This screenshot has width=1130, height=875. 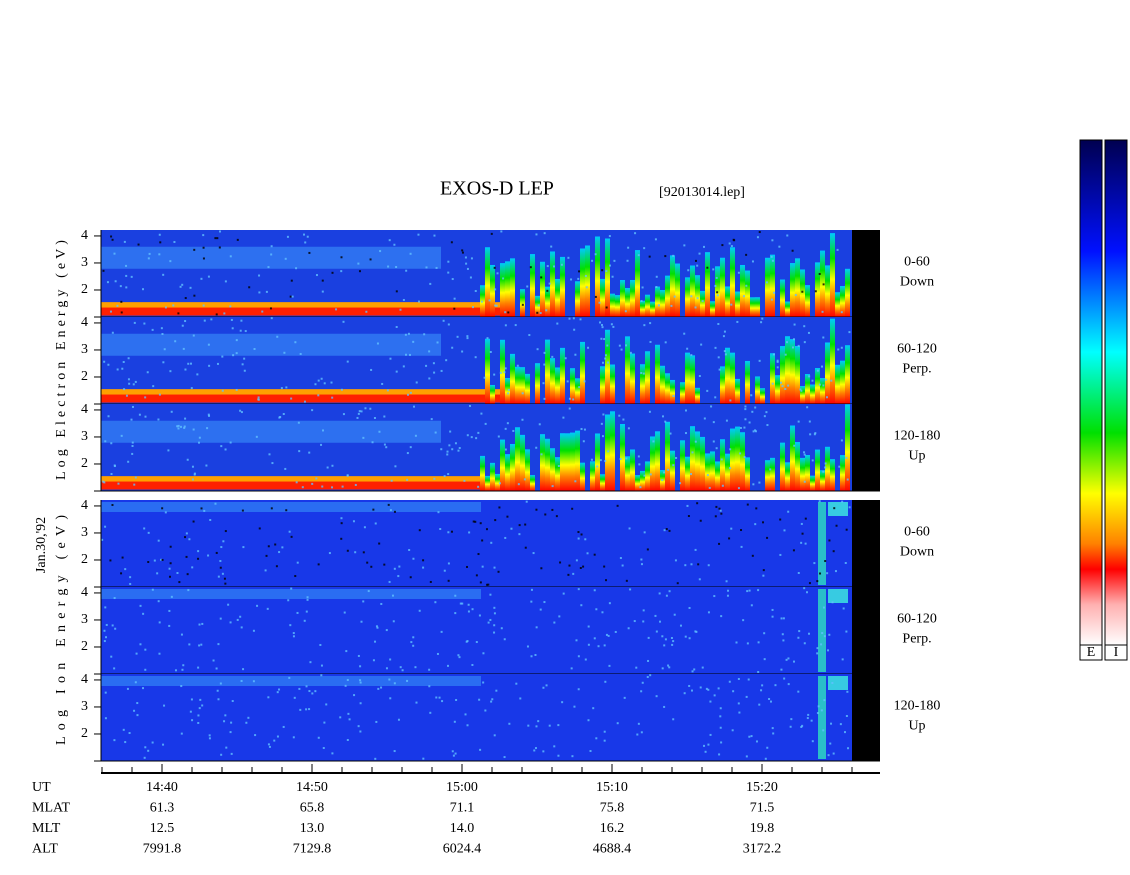 What do you see at coordinates (917, 706) in the screenshot?
I see `panel-angle: 120-180` at bounding box center [917, 706].